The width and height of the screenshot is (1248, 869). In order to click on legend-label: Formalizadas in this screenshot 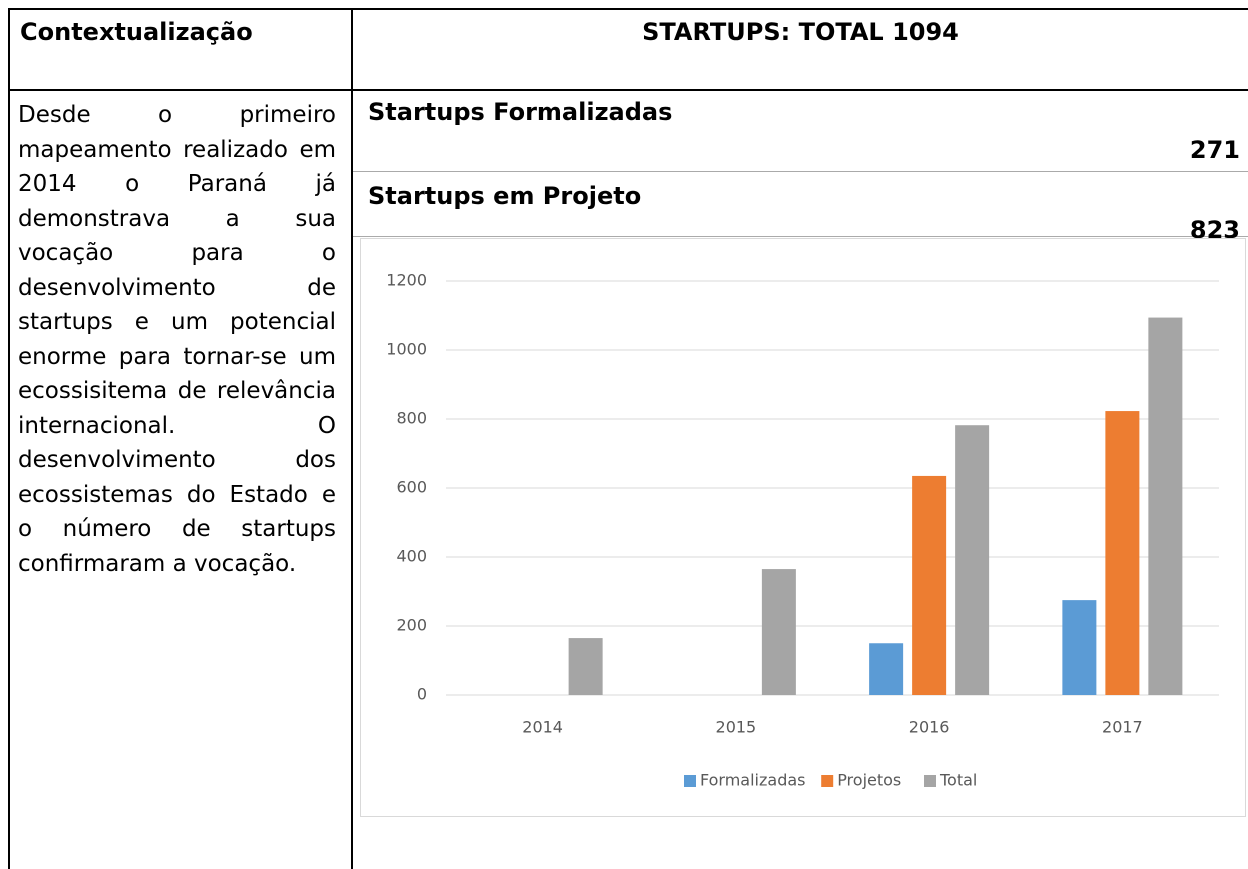, I will do `click(753, 780)`.